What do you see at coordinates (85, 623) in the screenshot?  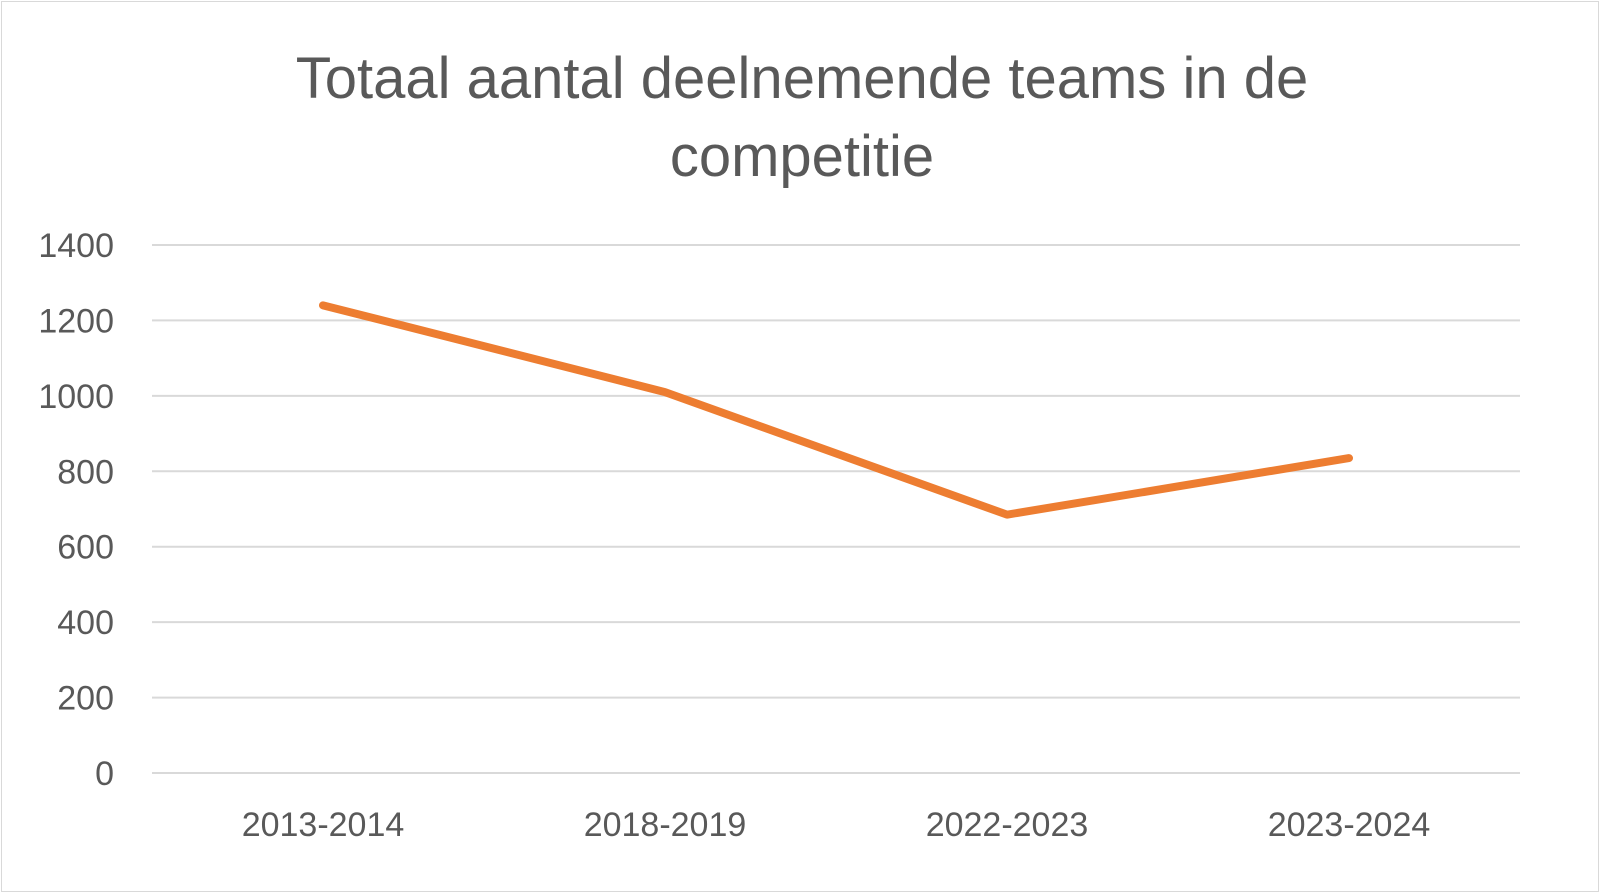 I see `y-tick-label: 400` at bounding box center [85, 623].